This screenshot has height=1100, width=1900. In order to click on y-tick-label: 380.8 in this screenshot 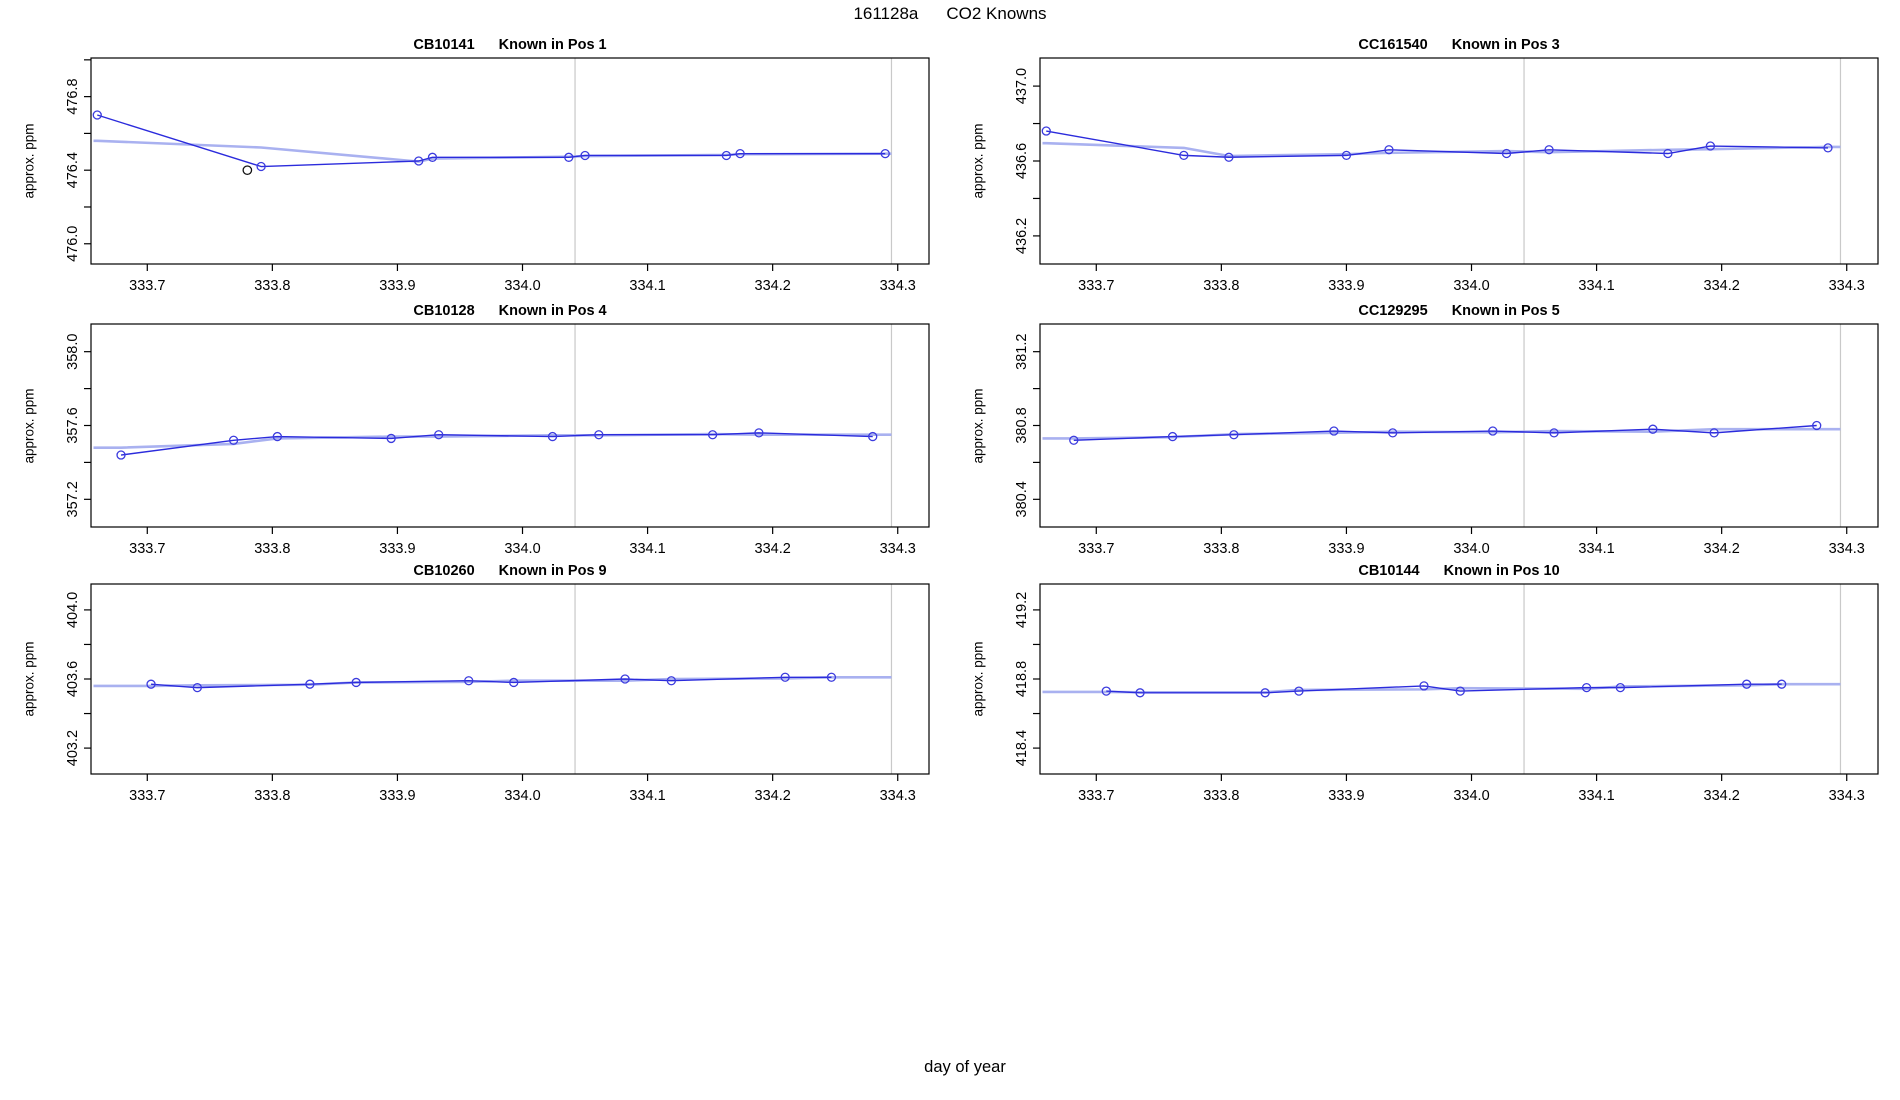, I will do `click(1022, 425)`.